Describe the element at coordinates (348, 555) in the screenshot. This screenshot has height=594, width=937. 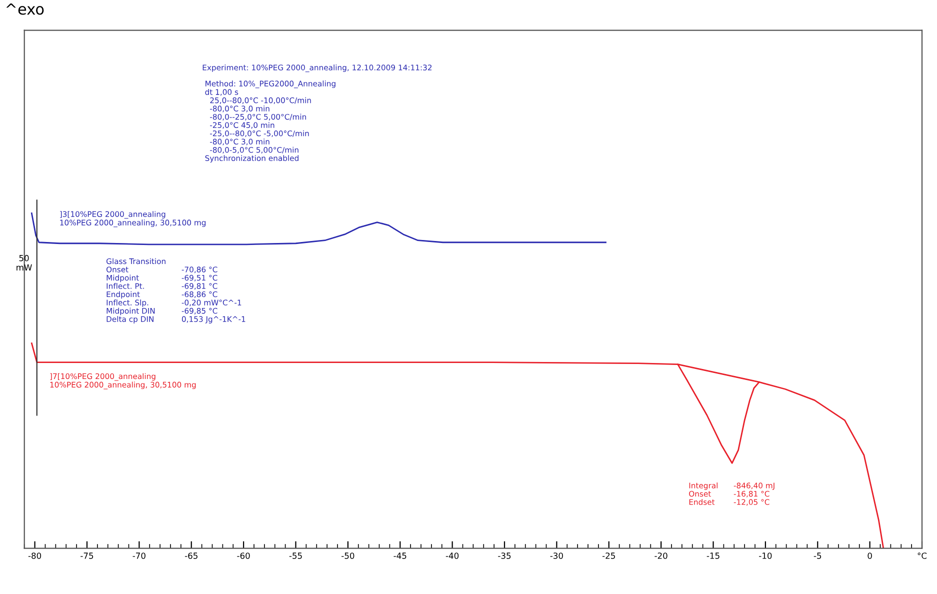
I see `x-tick-label: -50` at that location.